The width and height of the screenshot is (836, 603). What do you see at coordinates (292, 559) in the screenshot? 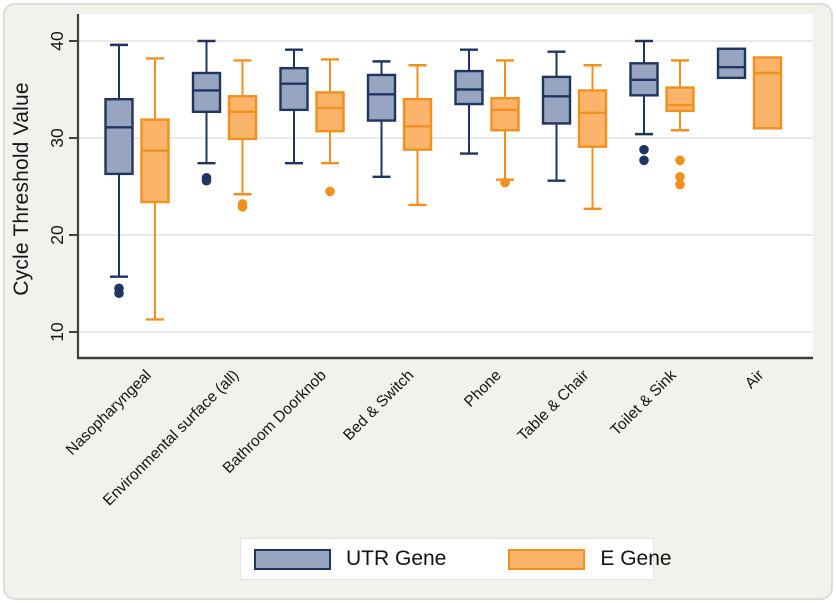
I see `utr-gene-swatch` at bounding box center [292, 559].